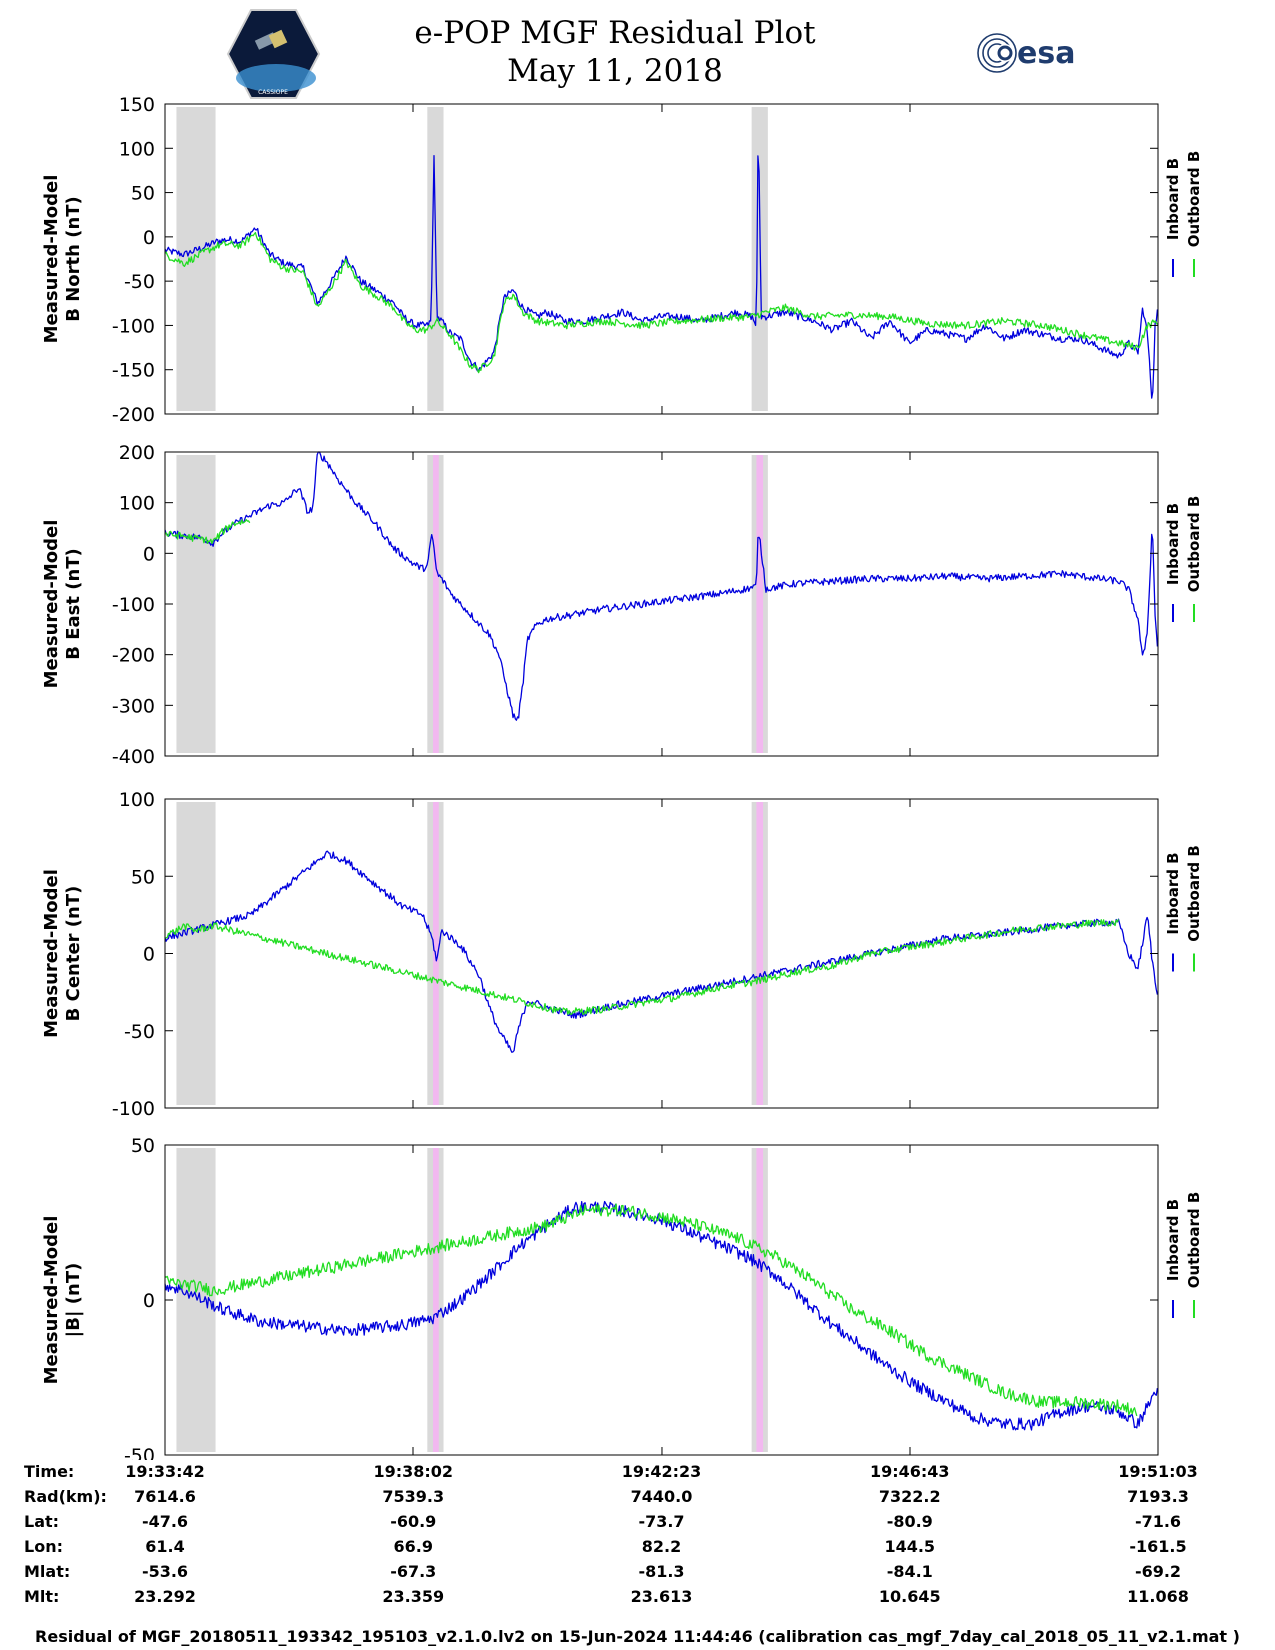  Describe the element at coordinates (661, 1596) in the screenshot. I see `info-cell: 23.613` at that location.